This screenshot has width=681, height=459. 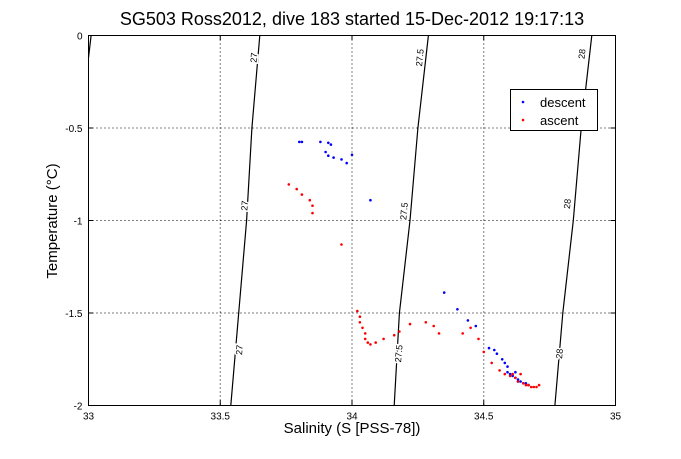 What do you see at coordinates (484, 417) in the screenshot?
I see `x-tick-label: 34.5` at bounding box center [484, 417].